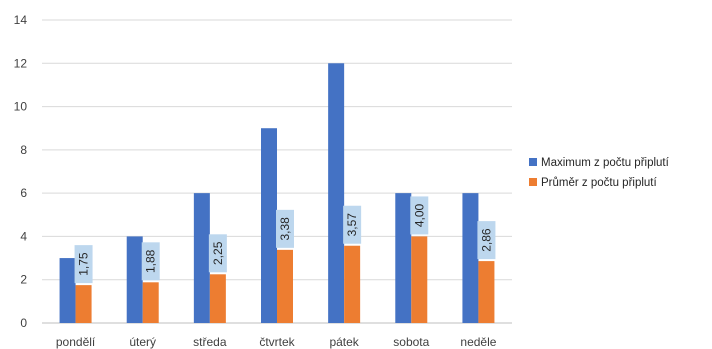 This screenshot has height=349, width=712. I want to click on data-label: 2,86, so click(486, 240).